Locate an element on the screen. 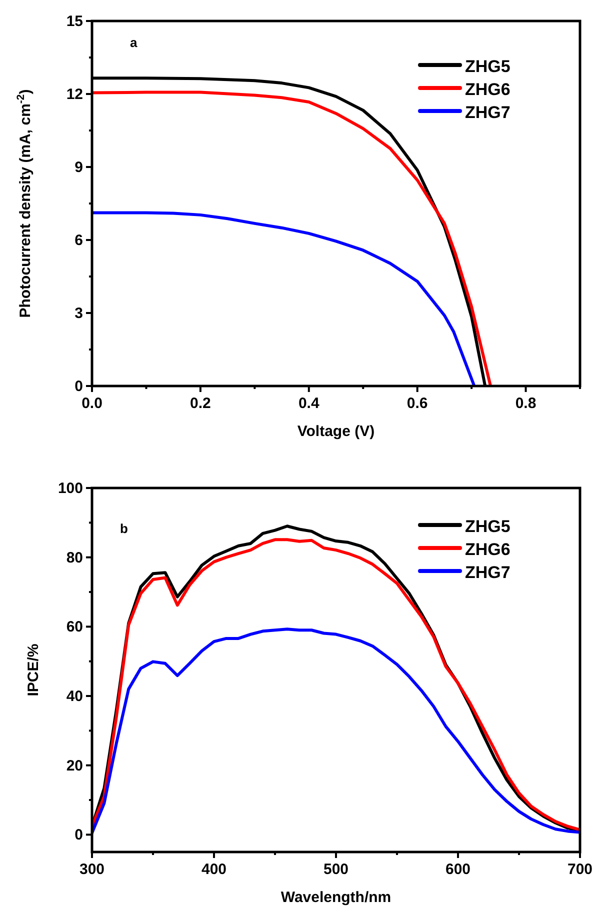 This screenshot has width=594, height=915. y-tick-label: 12 is located at coordinates (74, 94).